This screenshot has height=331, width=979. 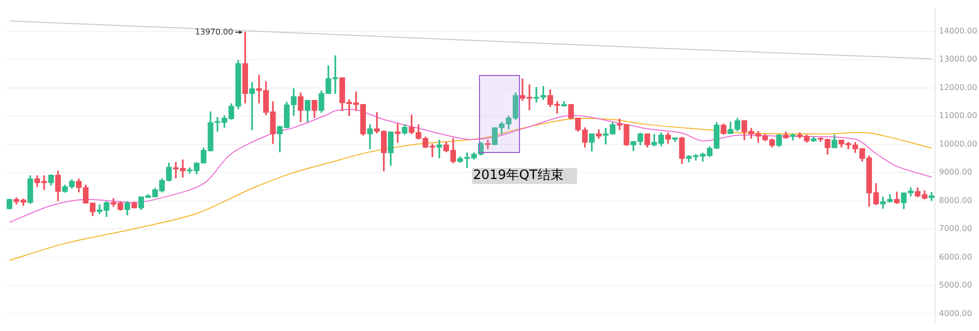 What do you see at coordinates (214, 31) in the screenshot?
I see `annotation: 13970.00` at bounding box center [214, 31].